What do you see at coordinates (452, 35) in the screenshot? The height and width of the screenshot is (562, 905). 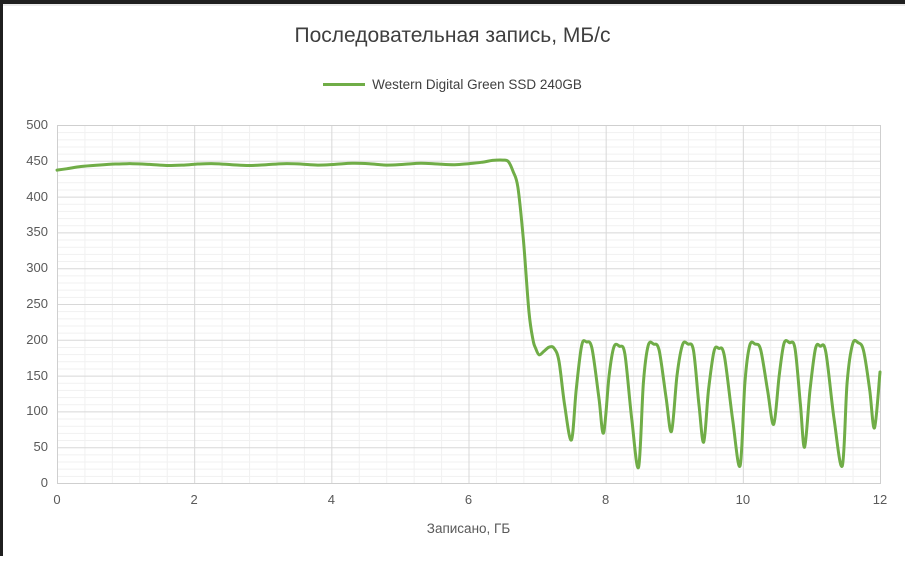 I see `chart-title: Последовательная запись, МБ/с` at bounding box center [452, 35].